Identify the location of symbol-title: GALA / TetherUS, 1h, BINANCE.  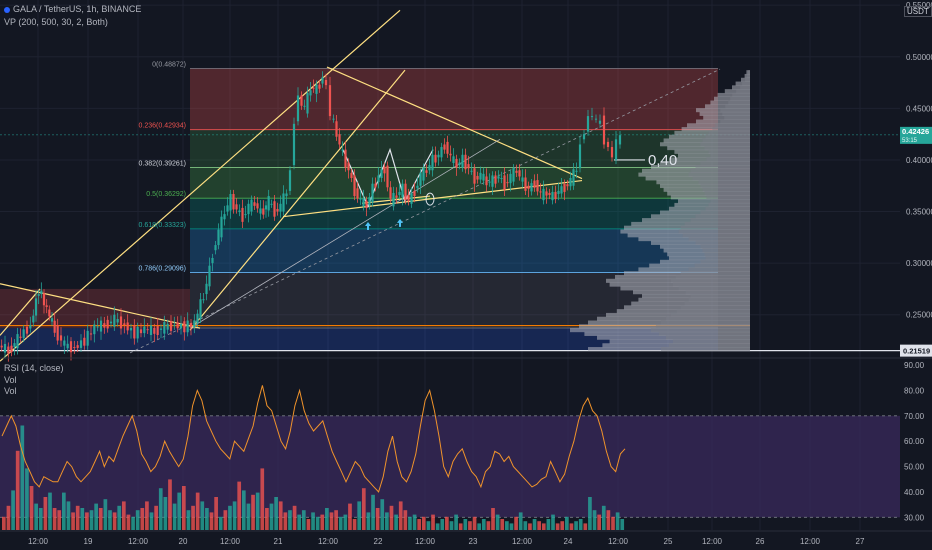
(72, 9).